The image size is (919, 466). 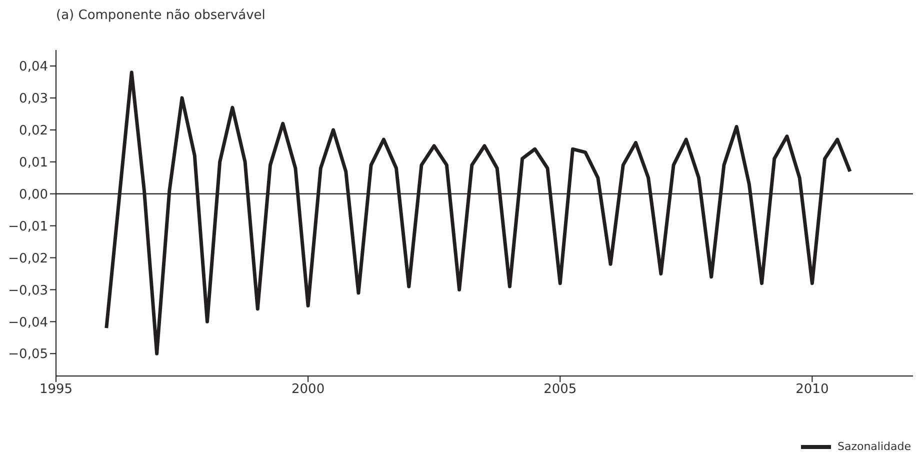 What do you see at coordinates (161, 15) in the screenshot?
I see `chart-title: (a) Componente não observável` at bounding box center [161, 15].